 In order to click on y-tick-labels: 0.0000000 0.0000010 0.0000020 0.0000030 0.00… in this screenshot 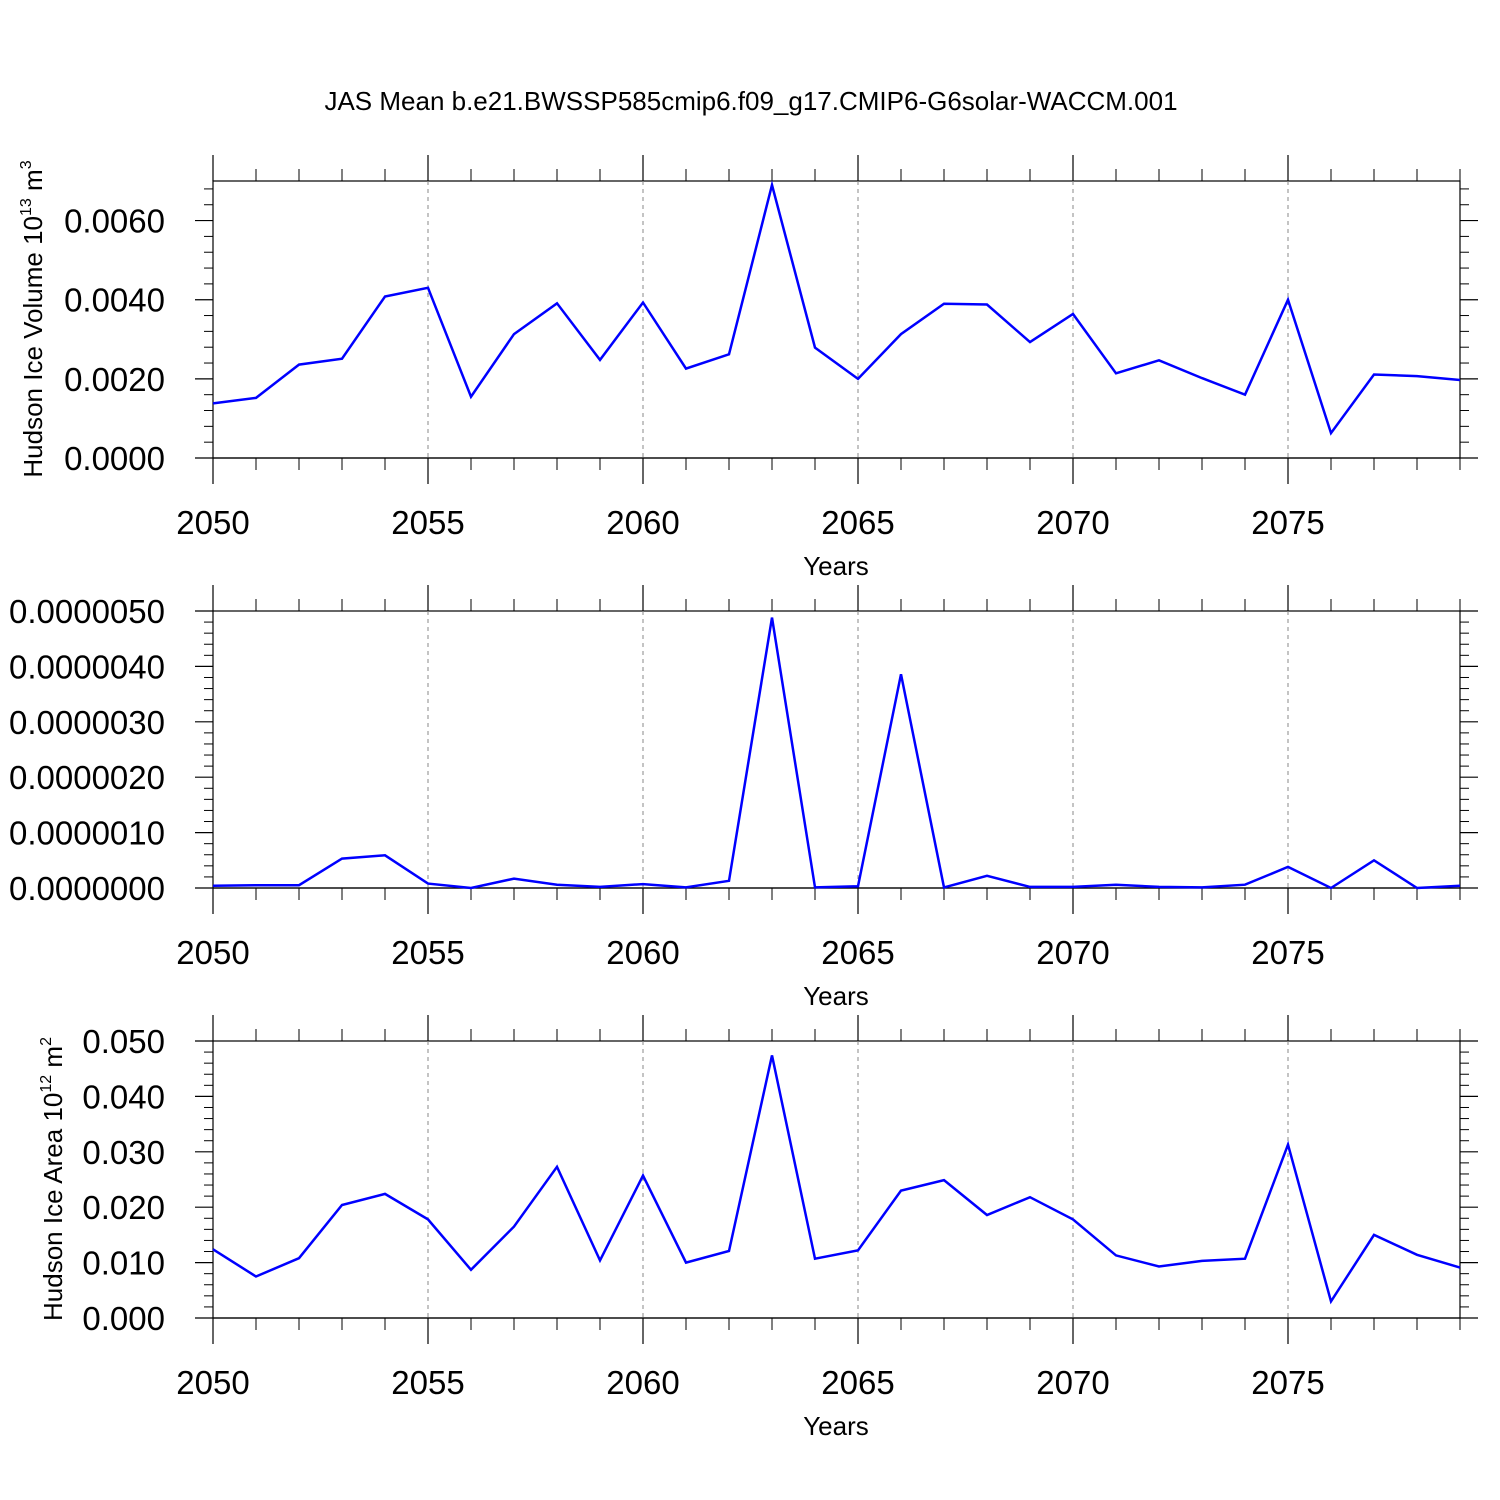, I will do `click(87, 750)`.